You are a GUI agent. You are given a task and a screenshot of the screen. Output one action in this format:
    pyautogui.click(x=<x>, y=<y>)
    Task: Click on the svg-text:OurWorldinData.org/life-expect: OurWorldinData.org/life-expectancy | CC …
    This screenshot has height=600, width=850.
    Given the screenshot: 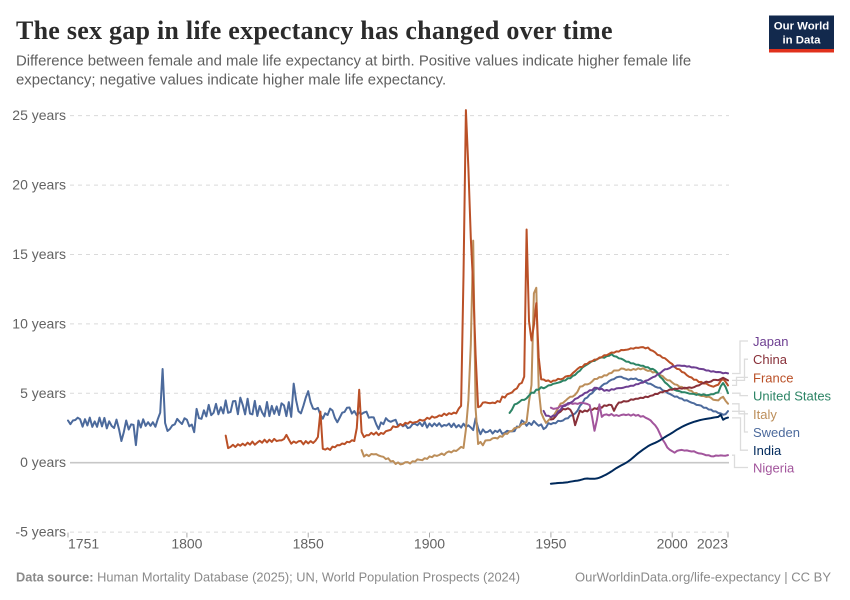 What is the action you would take?
    pyautogui.click(x=703, y=577)
    